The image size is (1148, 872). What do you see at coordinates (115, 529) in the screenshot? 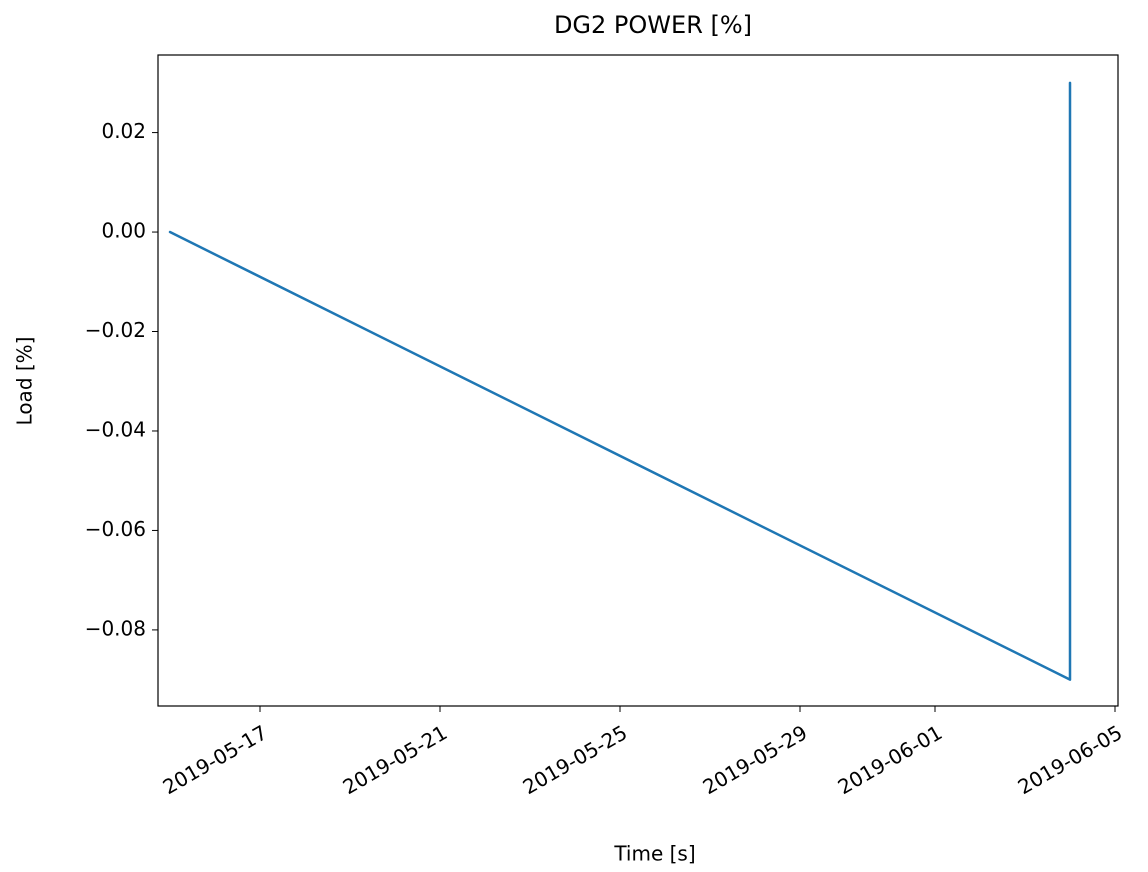
I see `y-tick-label: −0.06` at bounding box center [115, 529].